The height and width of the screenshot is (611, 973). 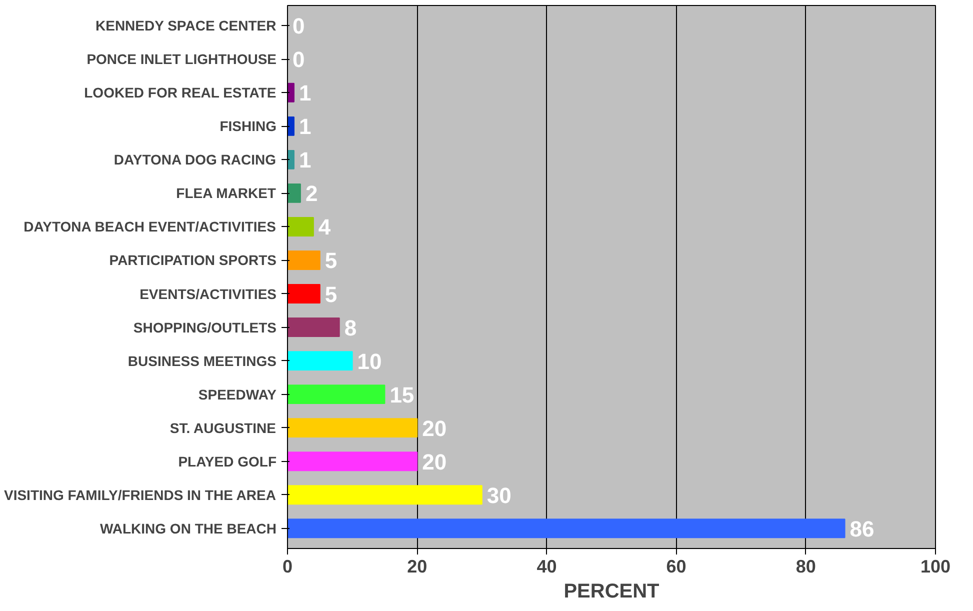 I want to click on y-tick-label: DAYTONA DOG RACING, so click(x=195, y=160).